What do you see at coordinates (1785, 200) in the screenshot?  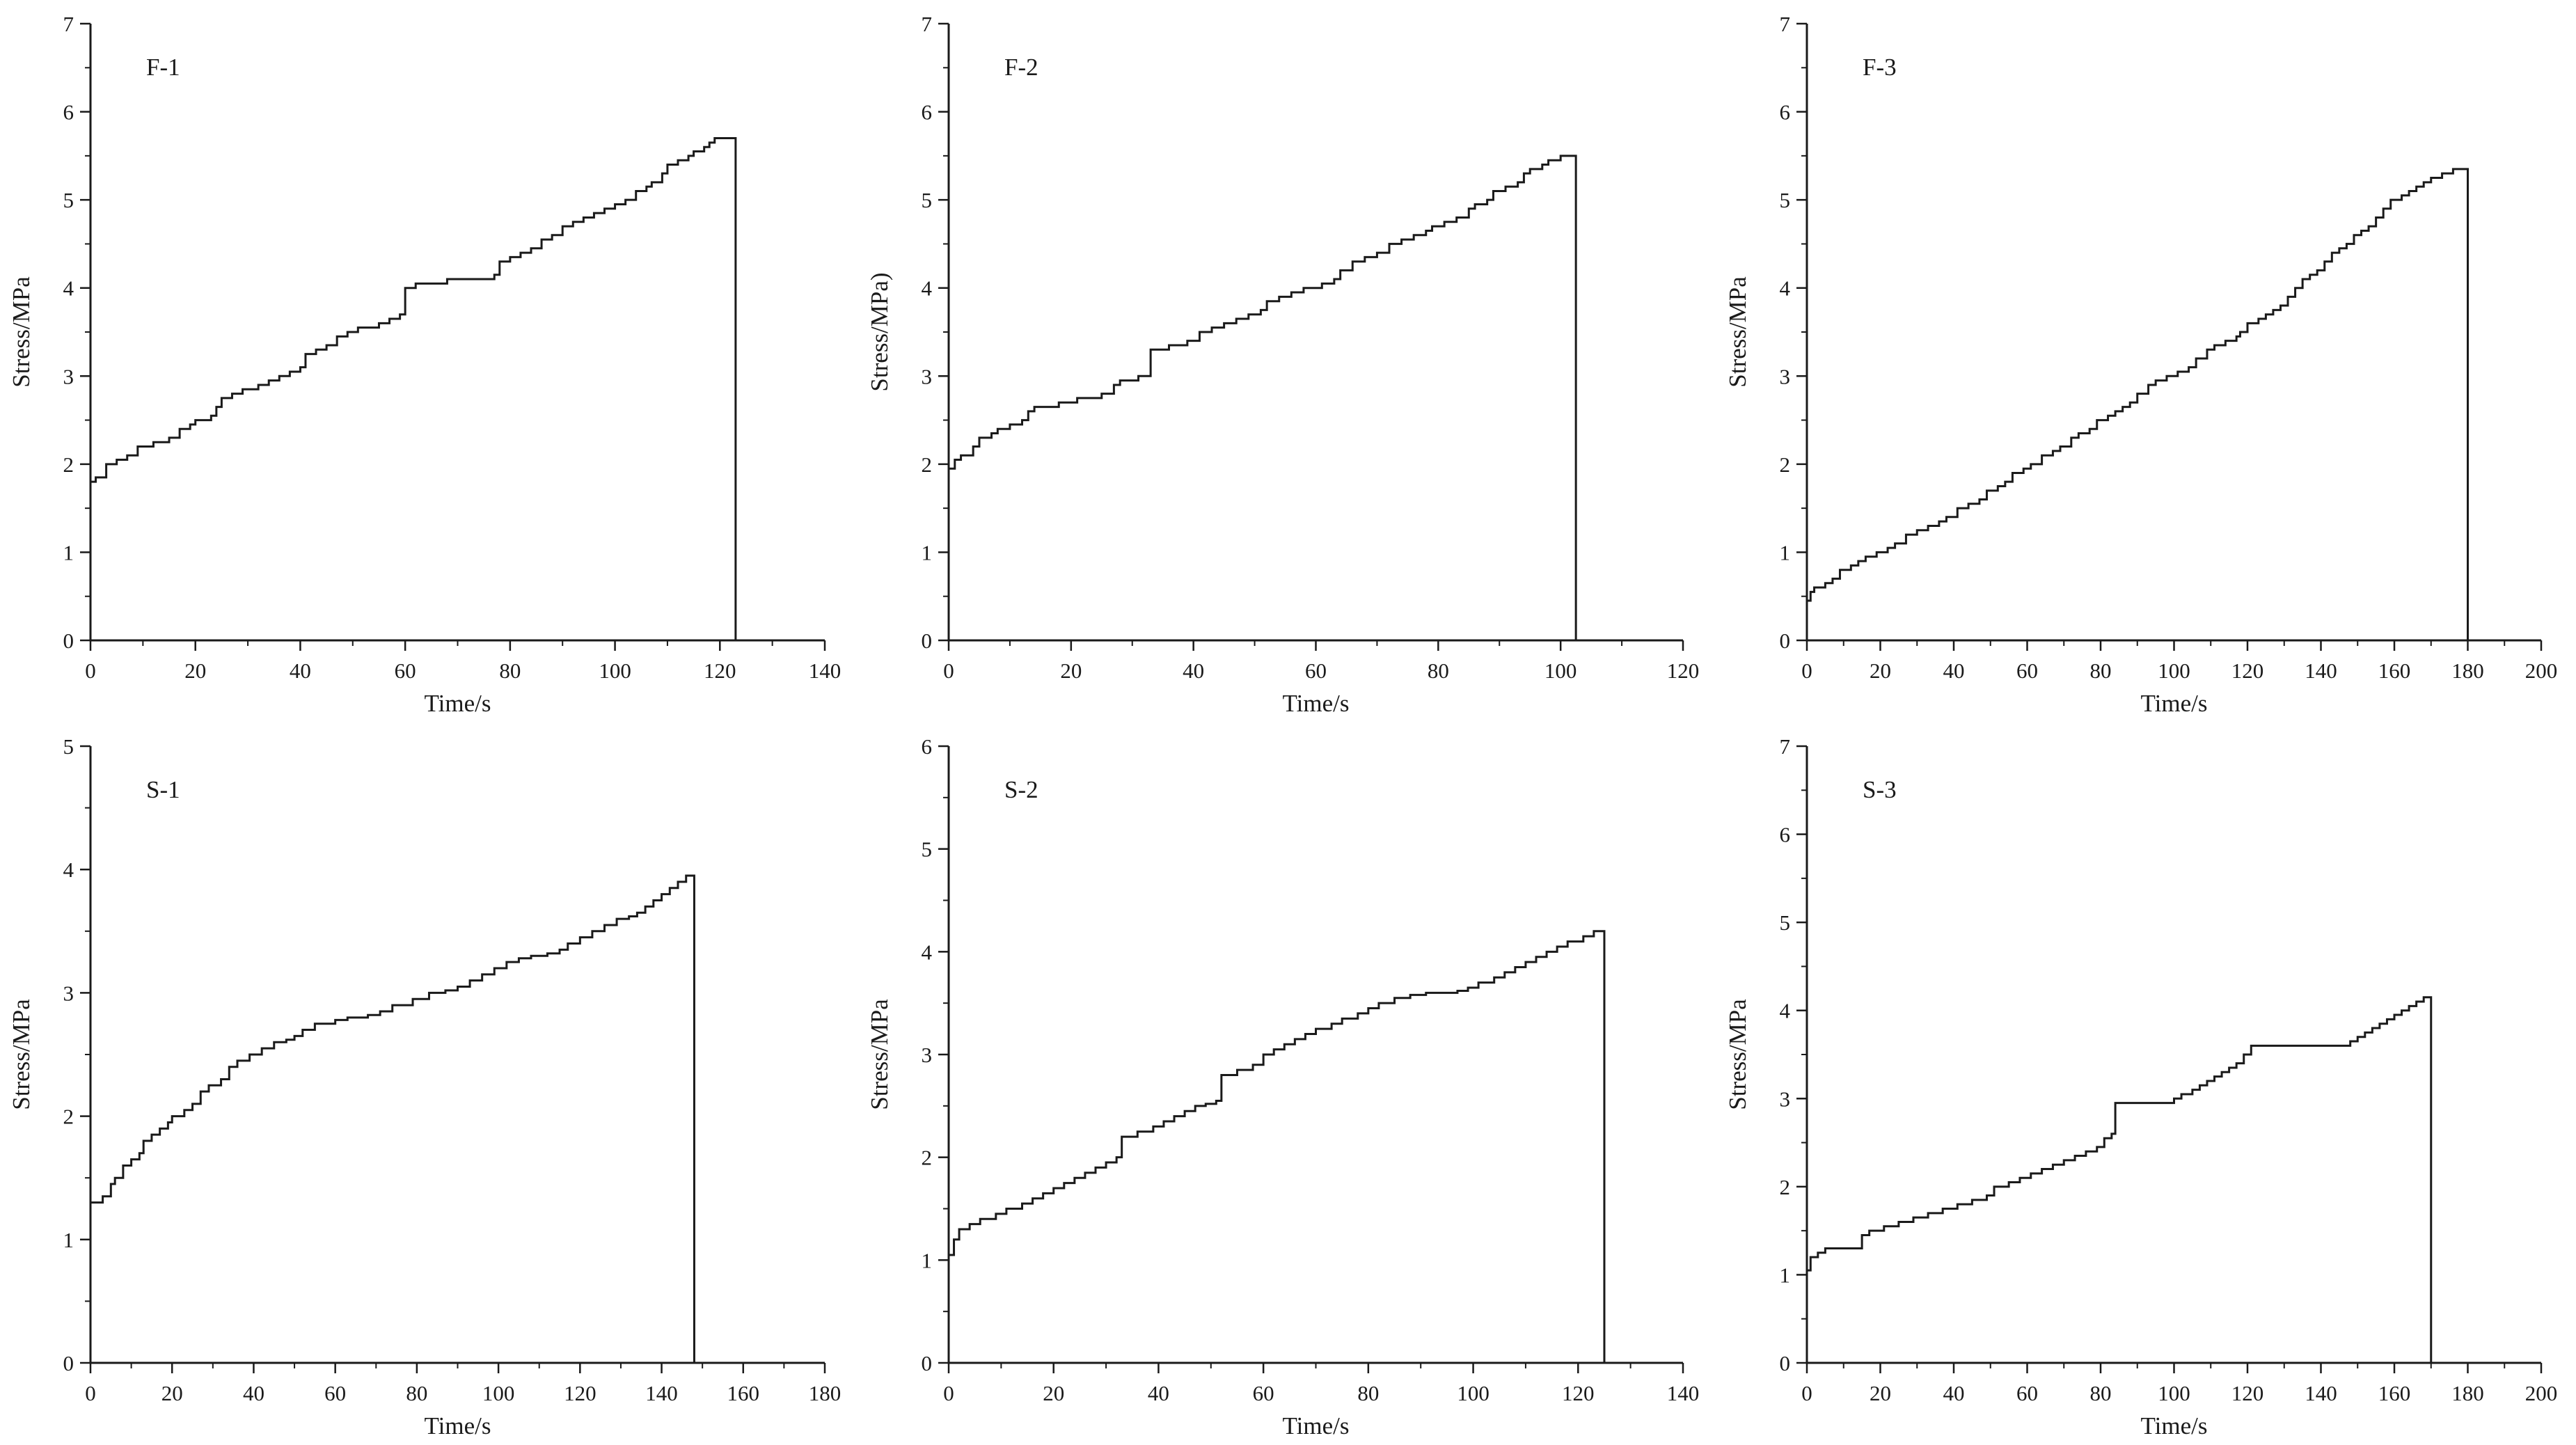 I see `y-tick-label: 5` at bounding box center [1785, 200].